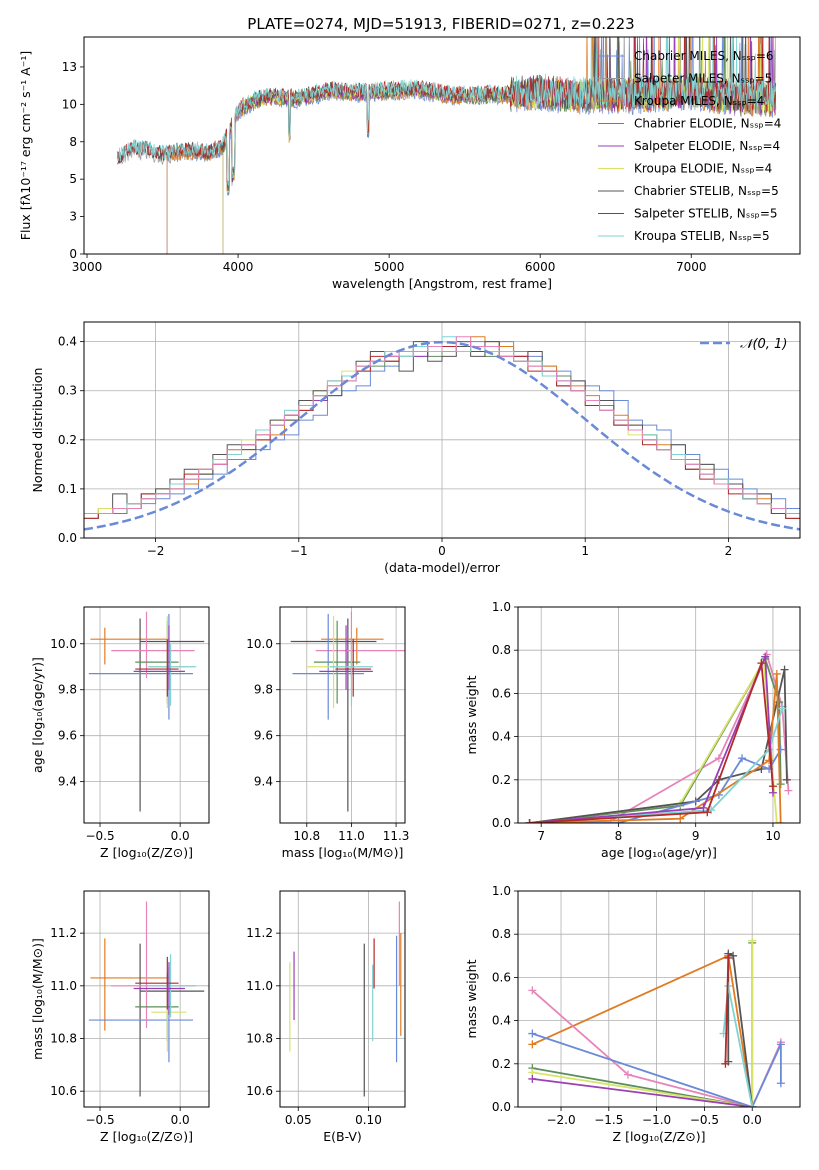  Describe the element at coordinates (501, 934) in the screenshot. I see `y-tick-label: 0.8` at that location.